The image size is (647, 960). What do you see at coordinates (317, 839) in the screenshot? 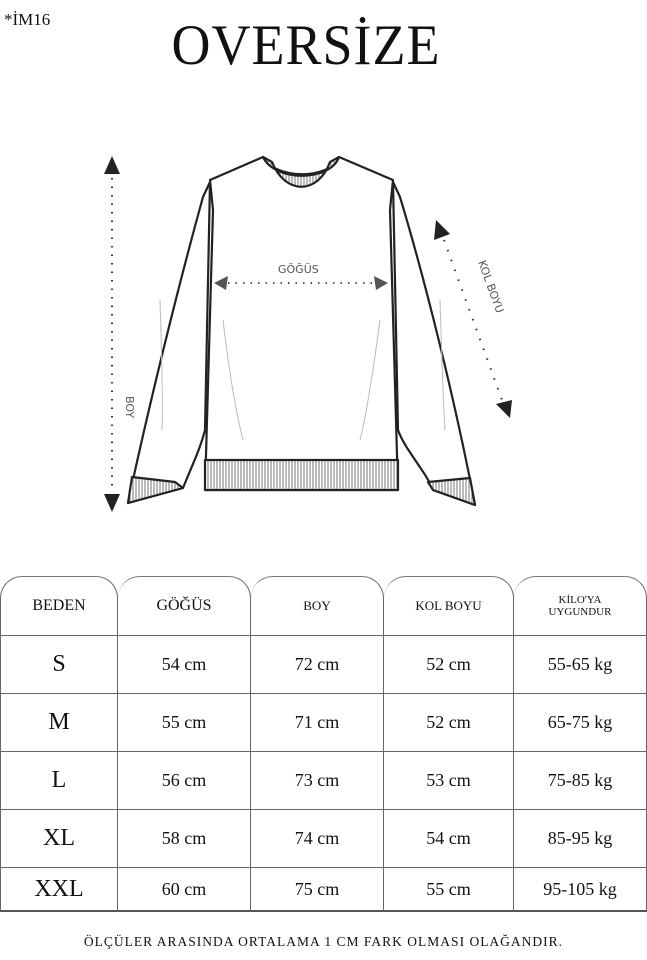
I see `cell-length: 74 cm` at bounding box center [317, 839].